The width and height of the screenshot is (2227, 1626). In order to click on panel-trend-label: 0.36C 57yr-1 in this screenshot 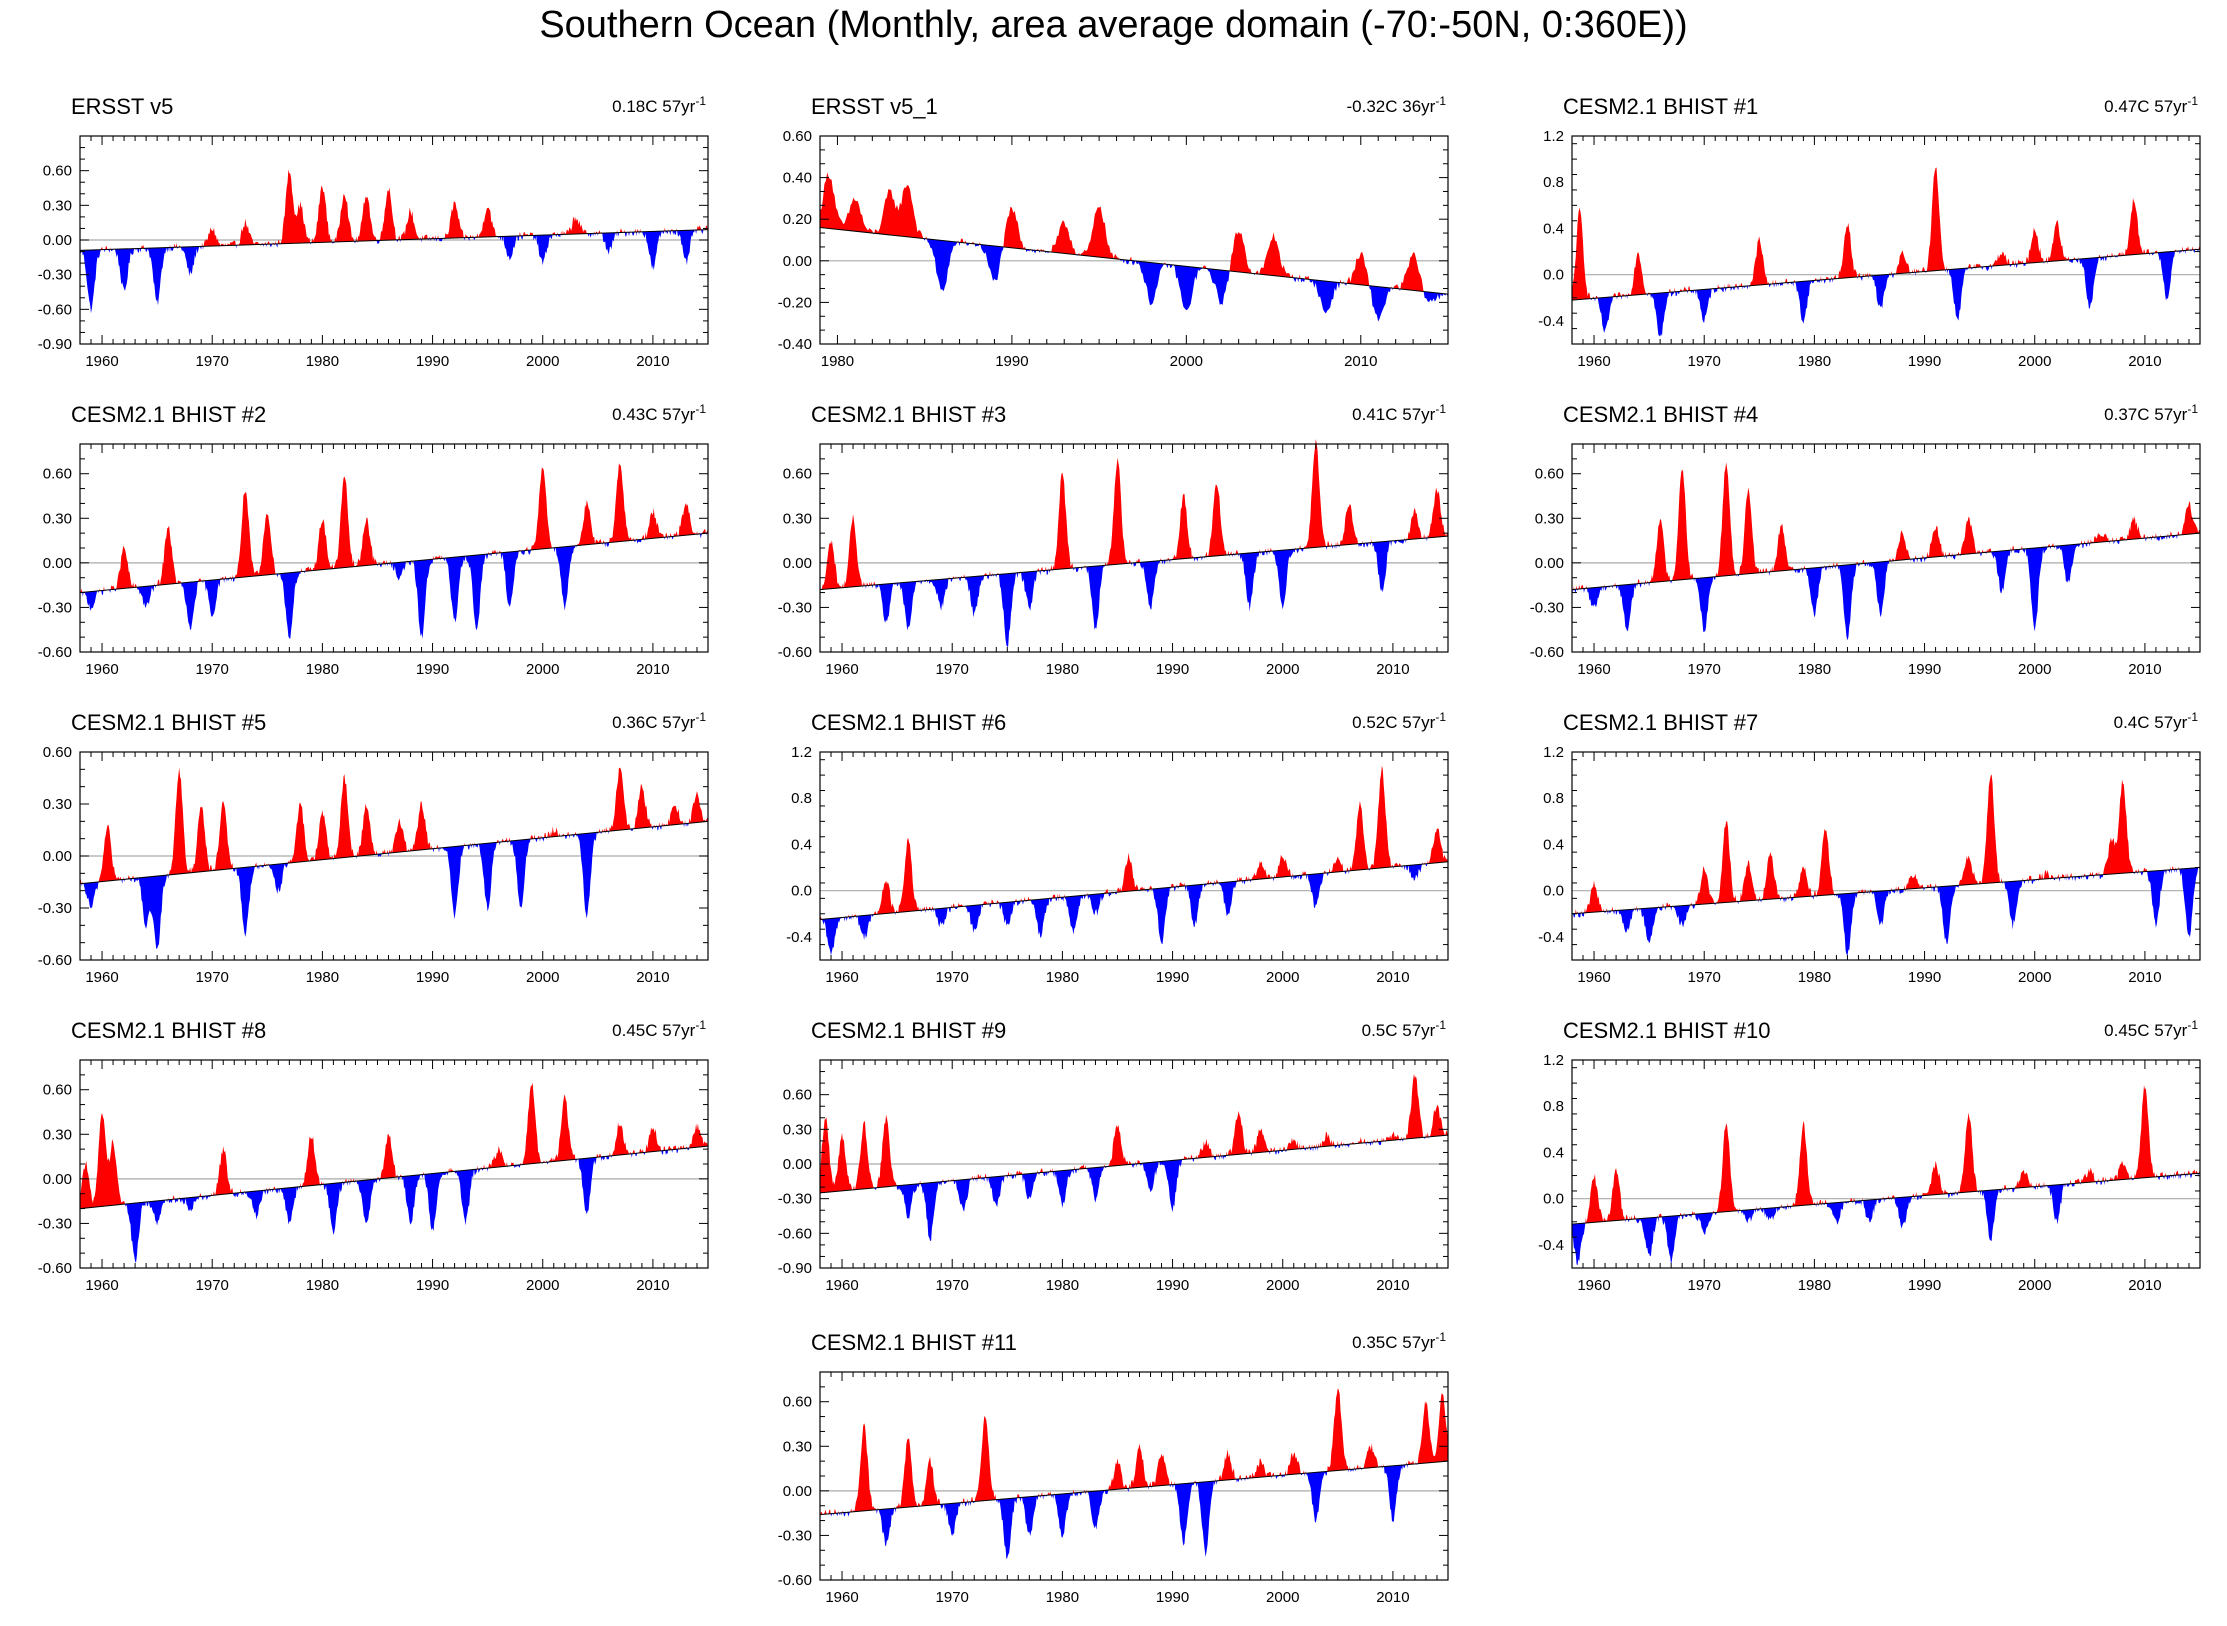, I will do `click(659, 721)`.